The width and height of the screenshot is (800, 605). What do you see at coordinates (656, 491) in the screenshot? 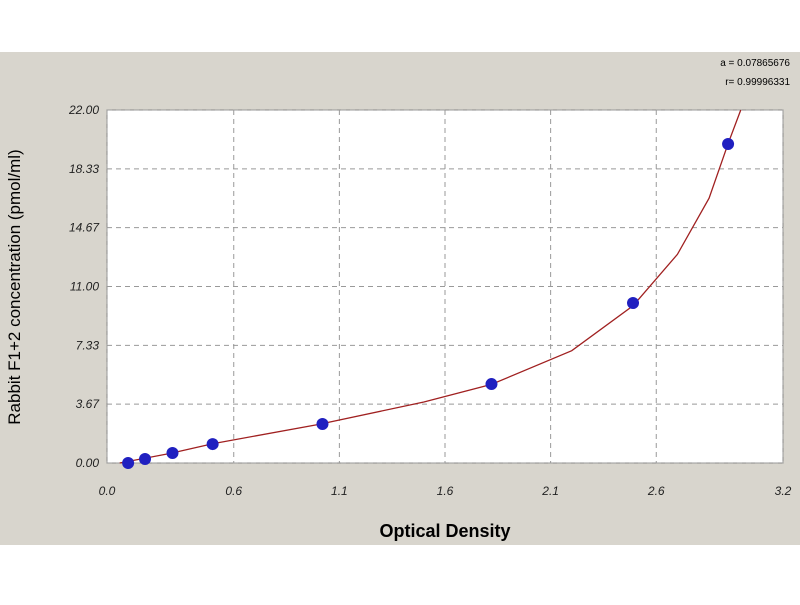
I see `x-tick-label: 2.6` at bounding box center [656, 491].